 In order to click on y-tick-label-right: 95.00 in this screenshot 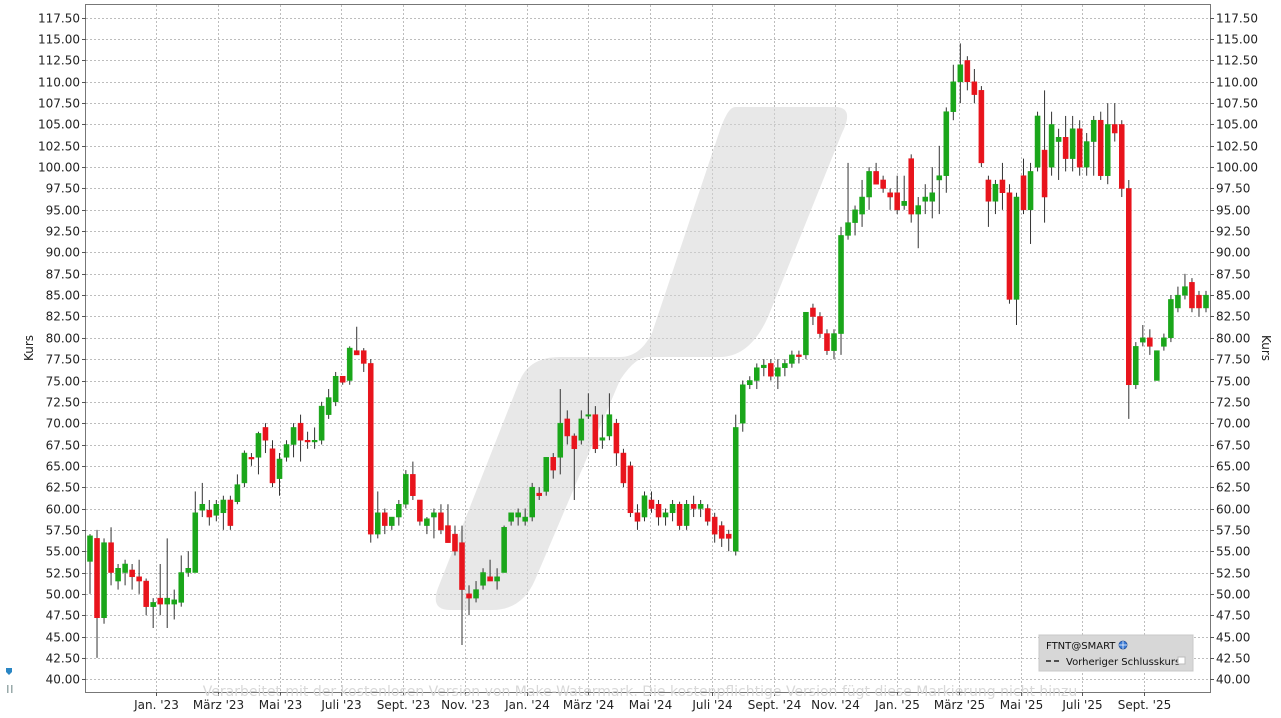, I will do `click(1233, 211)`.